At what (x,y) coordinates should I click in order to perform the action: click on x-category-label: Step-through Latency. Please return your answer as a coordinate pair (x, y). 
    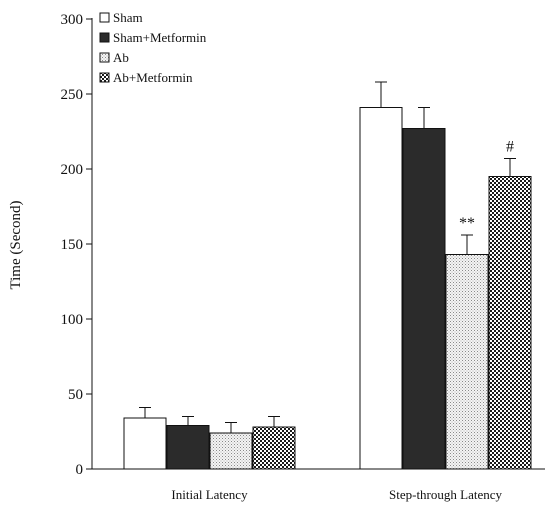
    Looking at the image, I should click on (445, 494).